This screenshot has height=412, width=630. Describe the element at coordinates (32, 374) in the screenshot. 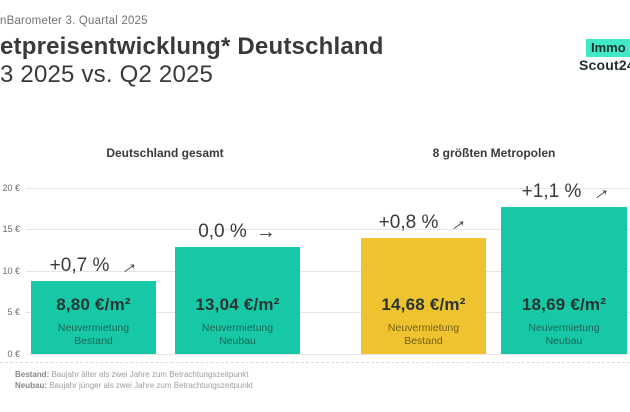

I see `footnote-term: Bestand:` at that location.